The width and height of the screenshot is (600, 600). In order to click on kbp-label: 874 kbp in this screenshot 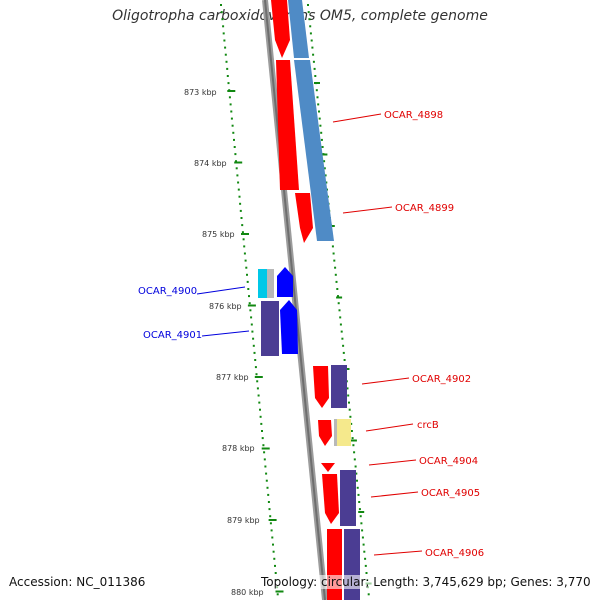, I will do `click(210, 163)`.